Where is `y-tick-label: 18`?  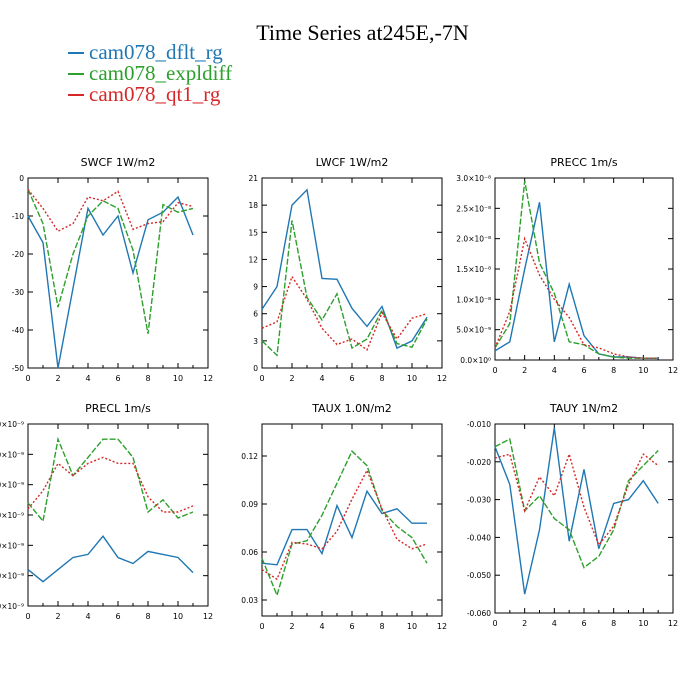 y-tick-label: 18 is located at coordinates (253, 205).